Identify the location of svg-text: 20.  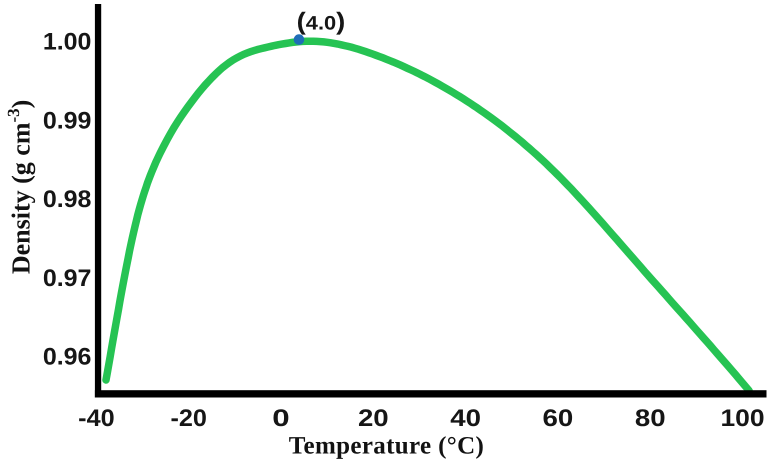
(373, 418).